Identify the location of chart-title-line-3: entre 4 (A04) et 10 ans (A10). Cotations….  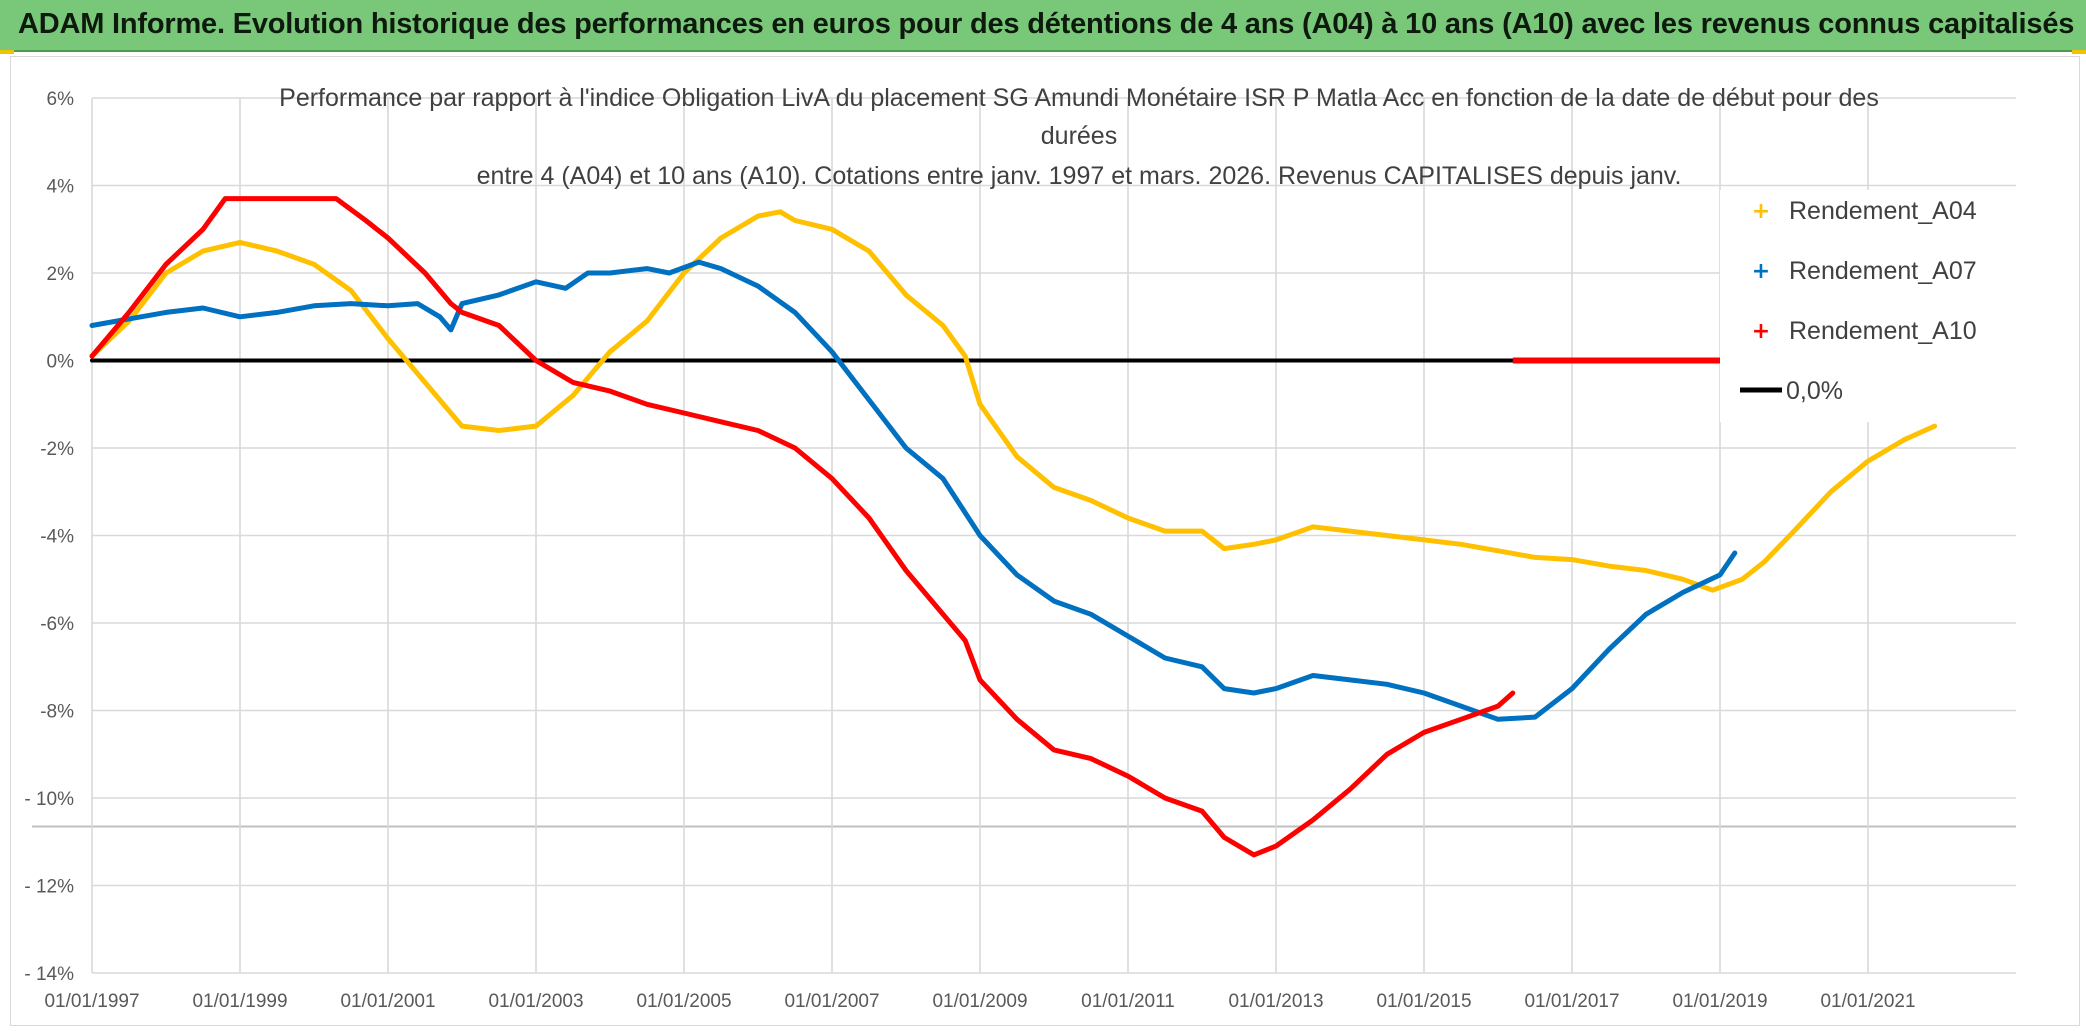
(1079, 176).